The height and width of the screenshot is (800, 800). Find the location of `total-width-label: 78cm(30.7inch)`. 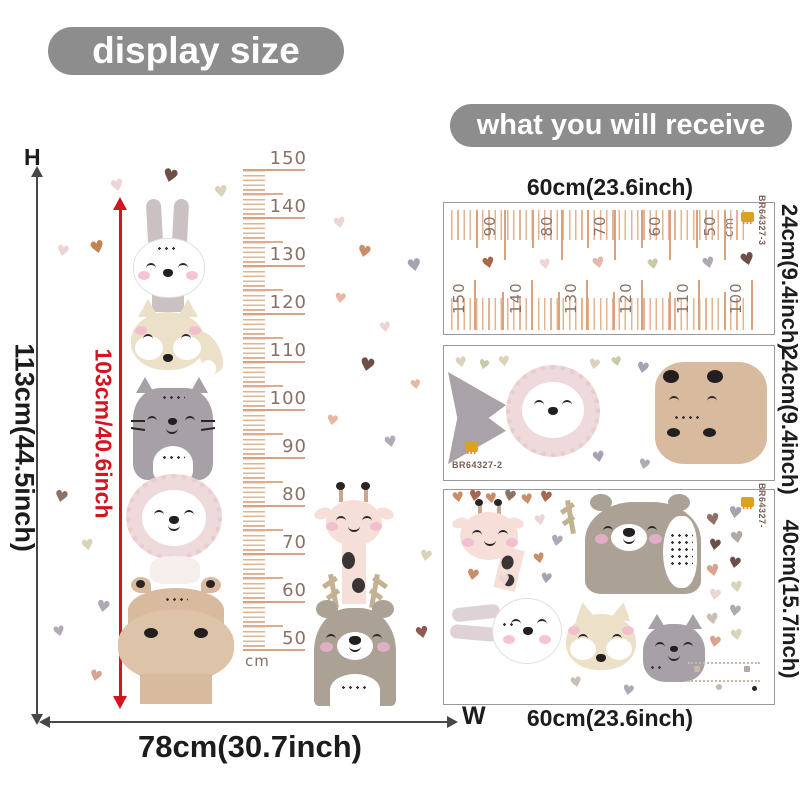

total-width-label: 78cm(30.7inch) is located at coordinates (250, 746).